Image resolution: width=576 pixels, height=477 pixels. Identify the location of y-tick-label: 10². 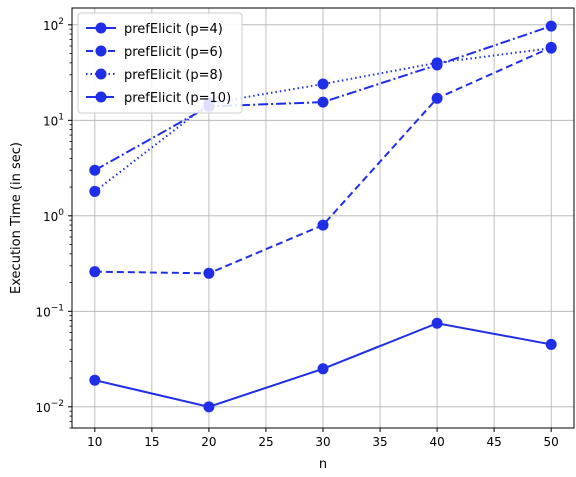
(53, 25).